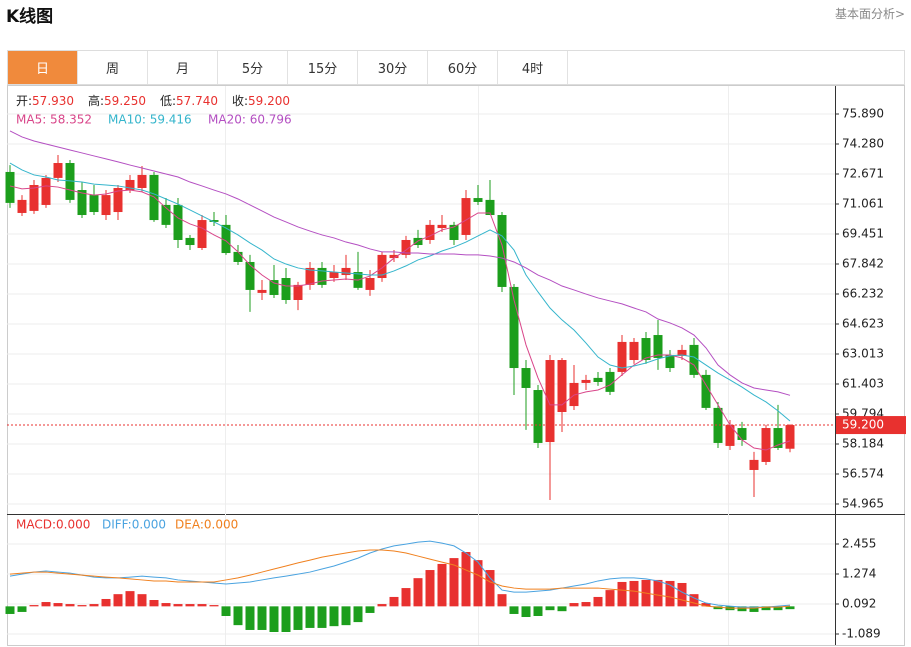  What do you see at coordinates (861, 634) in the screenshot?
I see `y-tick-label: -1.089` at bounding box center [861, 634].